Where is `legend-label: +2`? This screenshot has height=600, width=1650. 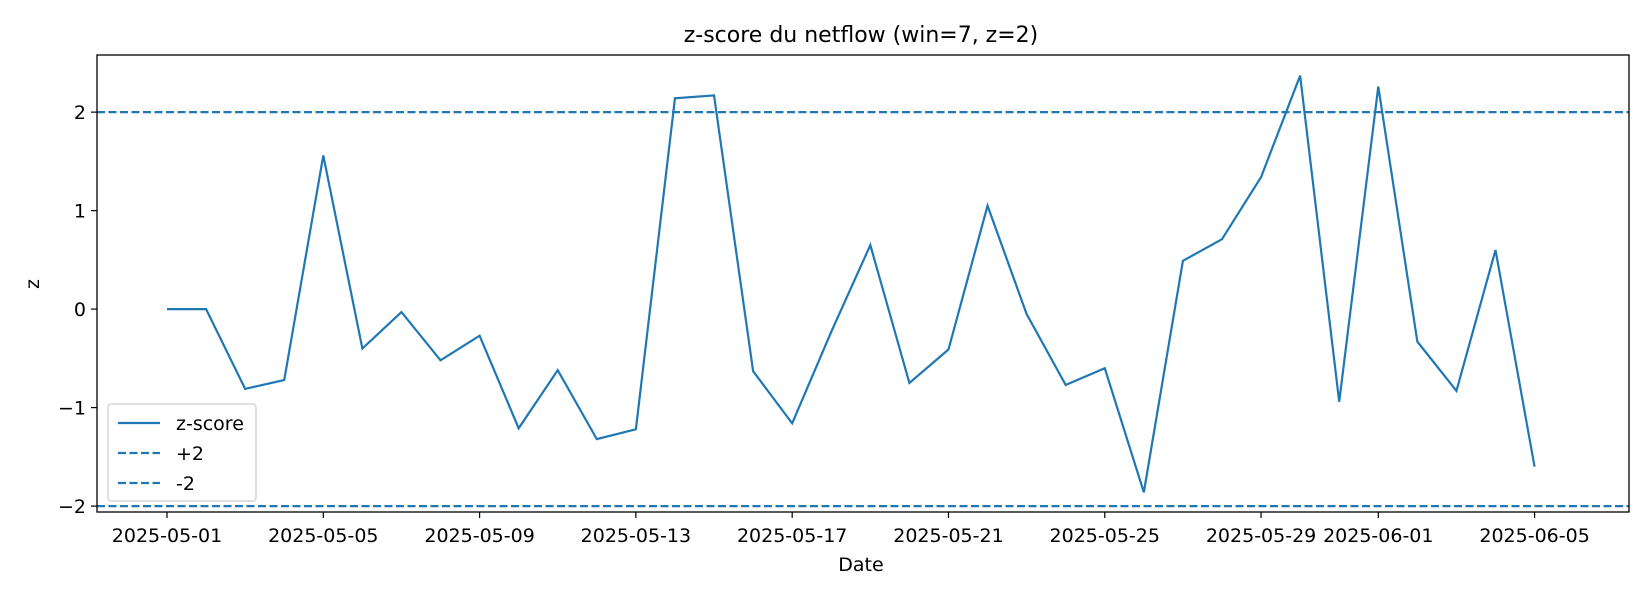 legend-label: +2 is located at coordinates (190, 454).